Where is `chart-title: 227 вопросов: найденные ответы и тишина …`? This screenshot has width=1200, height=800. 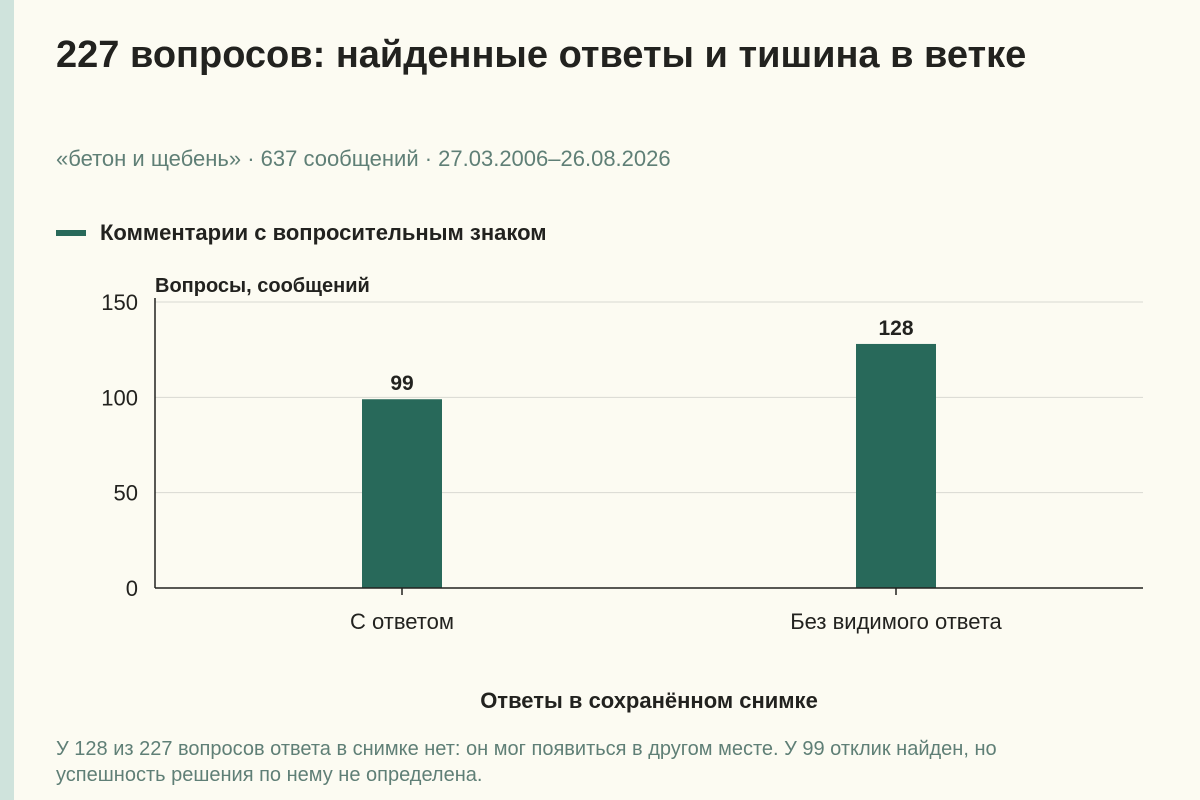
chart-title: 227 вопросов: найденные ответы и тишина … is located at coordinates (541, 55).